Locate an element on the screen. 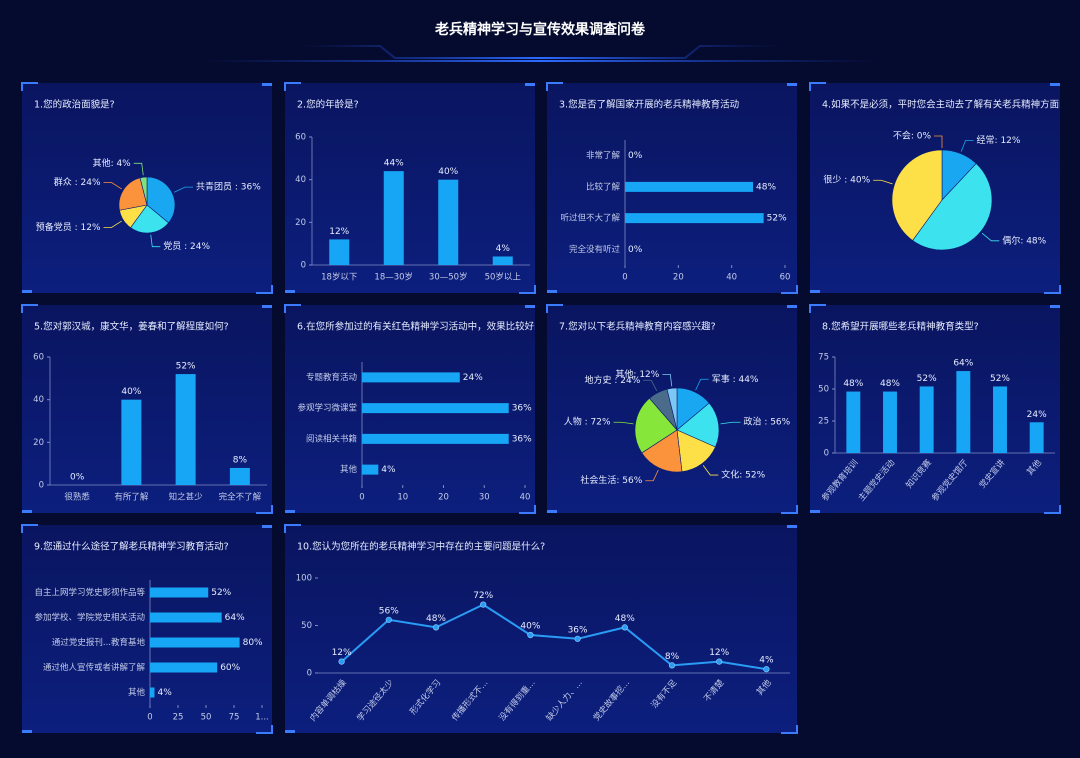 The width and height of the screenshot is (1080, 758). chart-title: 3.您是否了解国家开展的老兵精神教育活动 is located at coordinates (649, 105).